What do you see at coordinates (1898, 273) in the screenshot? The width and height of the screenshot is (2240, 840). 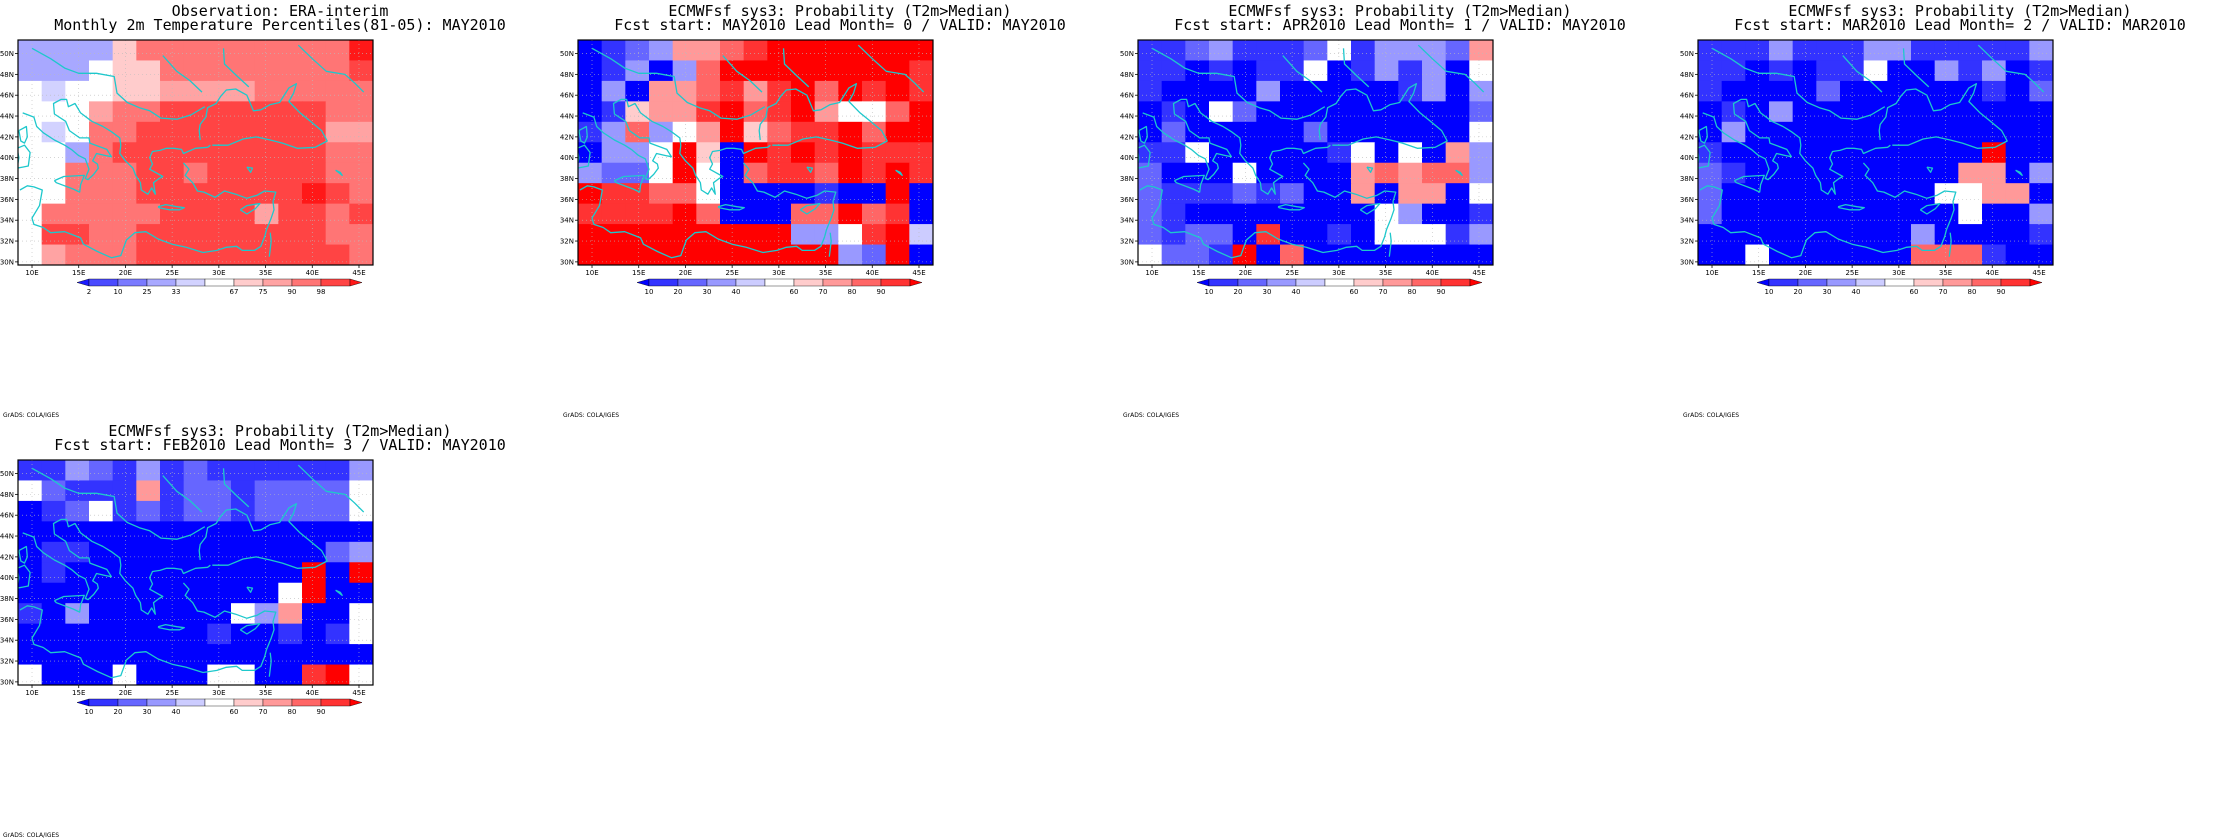 I see `x-tick-label: 30E` at bounding box center [1898, 273].